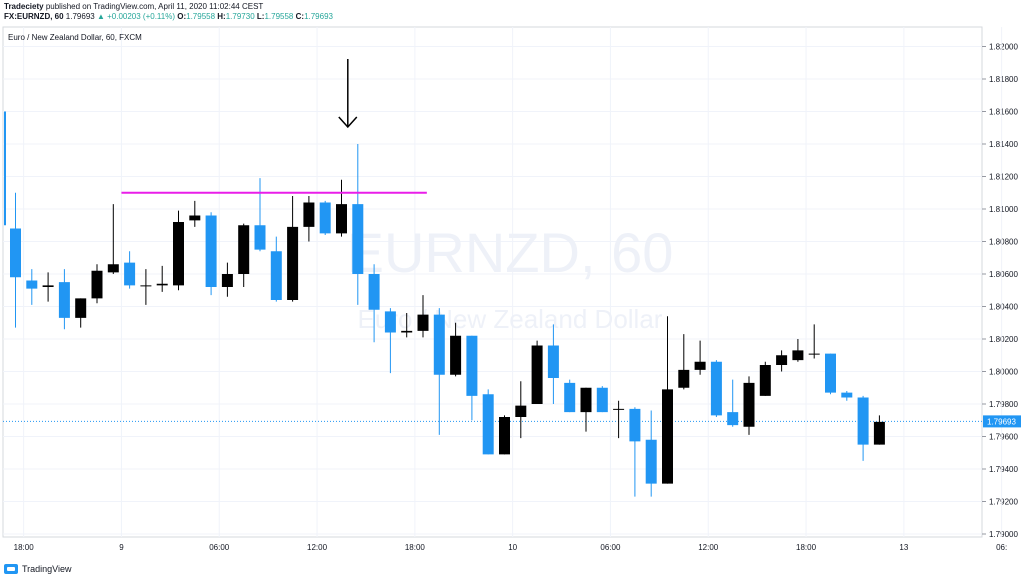 The width and height of the screenshot is (1024, 578). What do you see at coordinates (34, 16) in the screenshot?
I see `symbol-label: FX:EURNZD, 60` at bounding box center [34, 16].